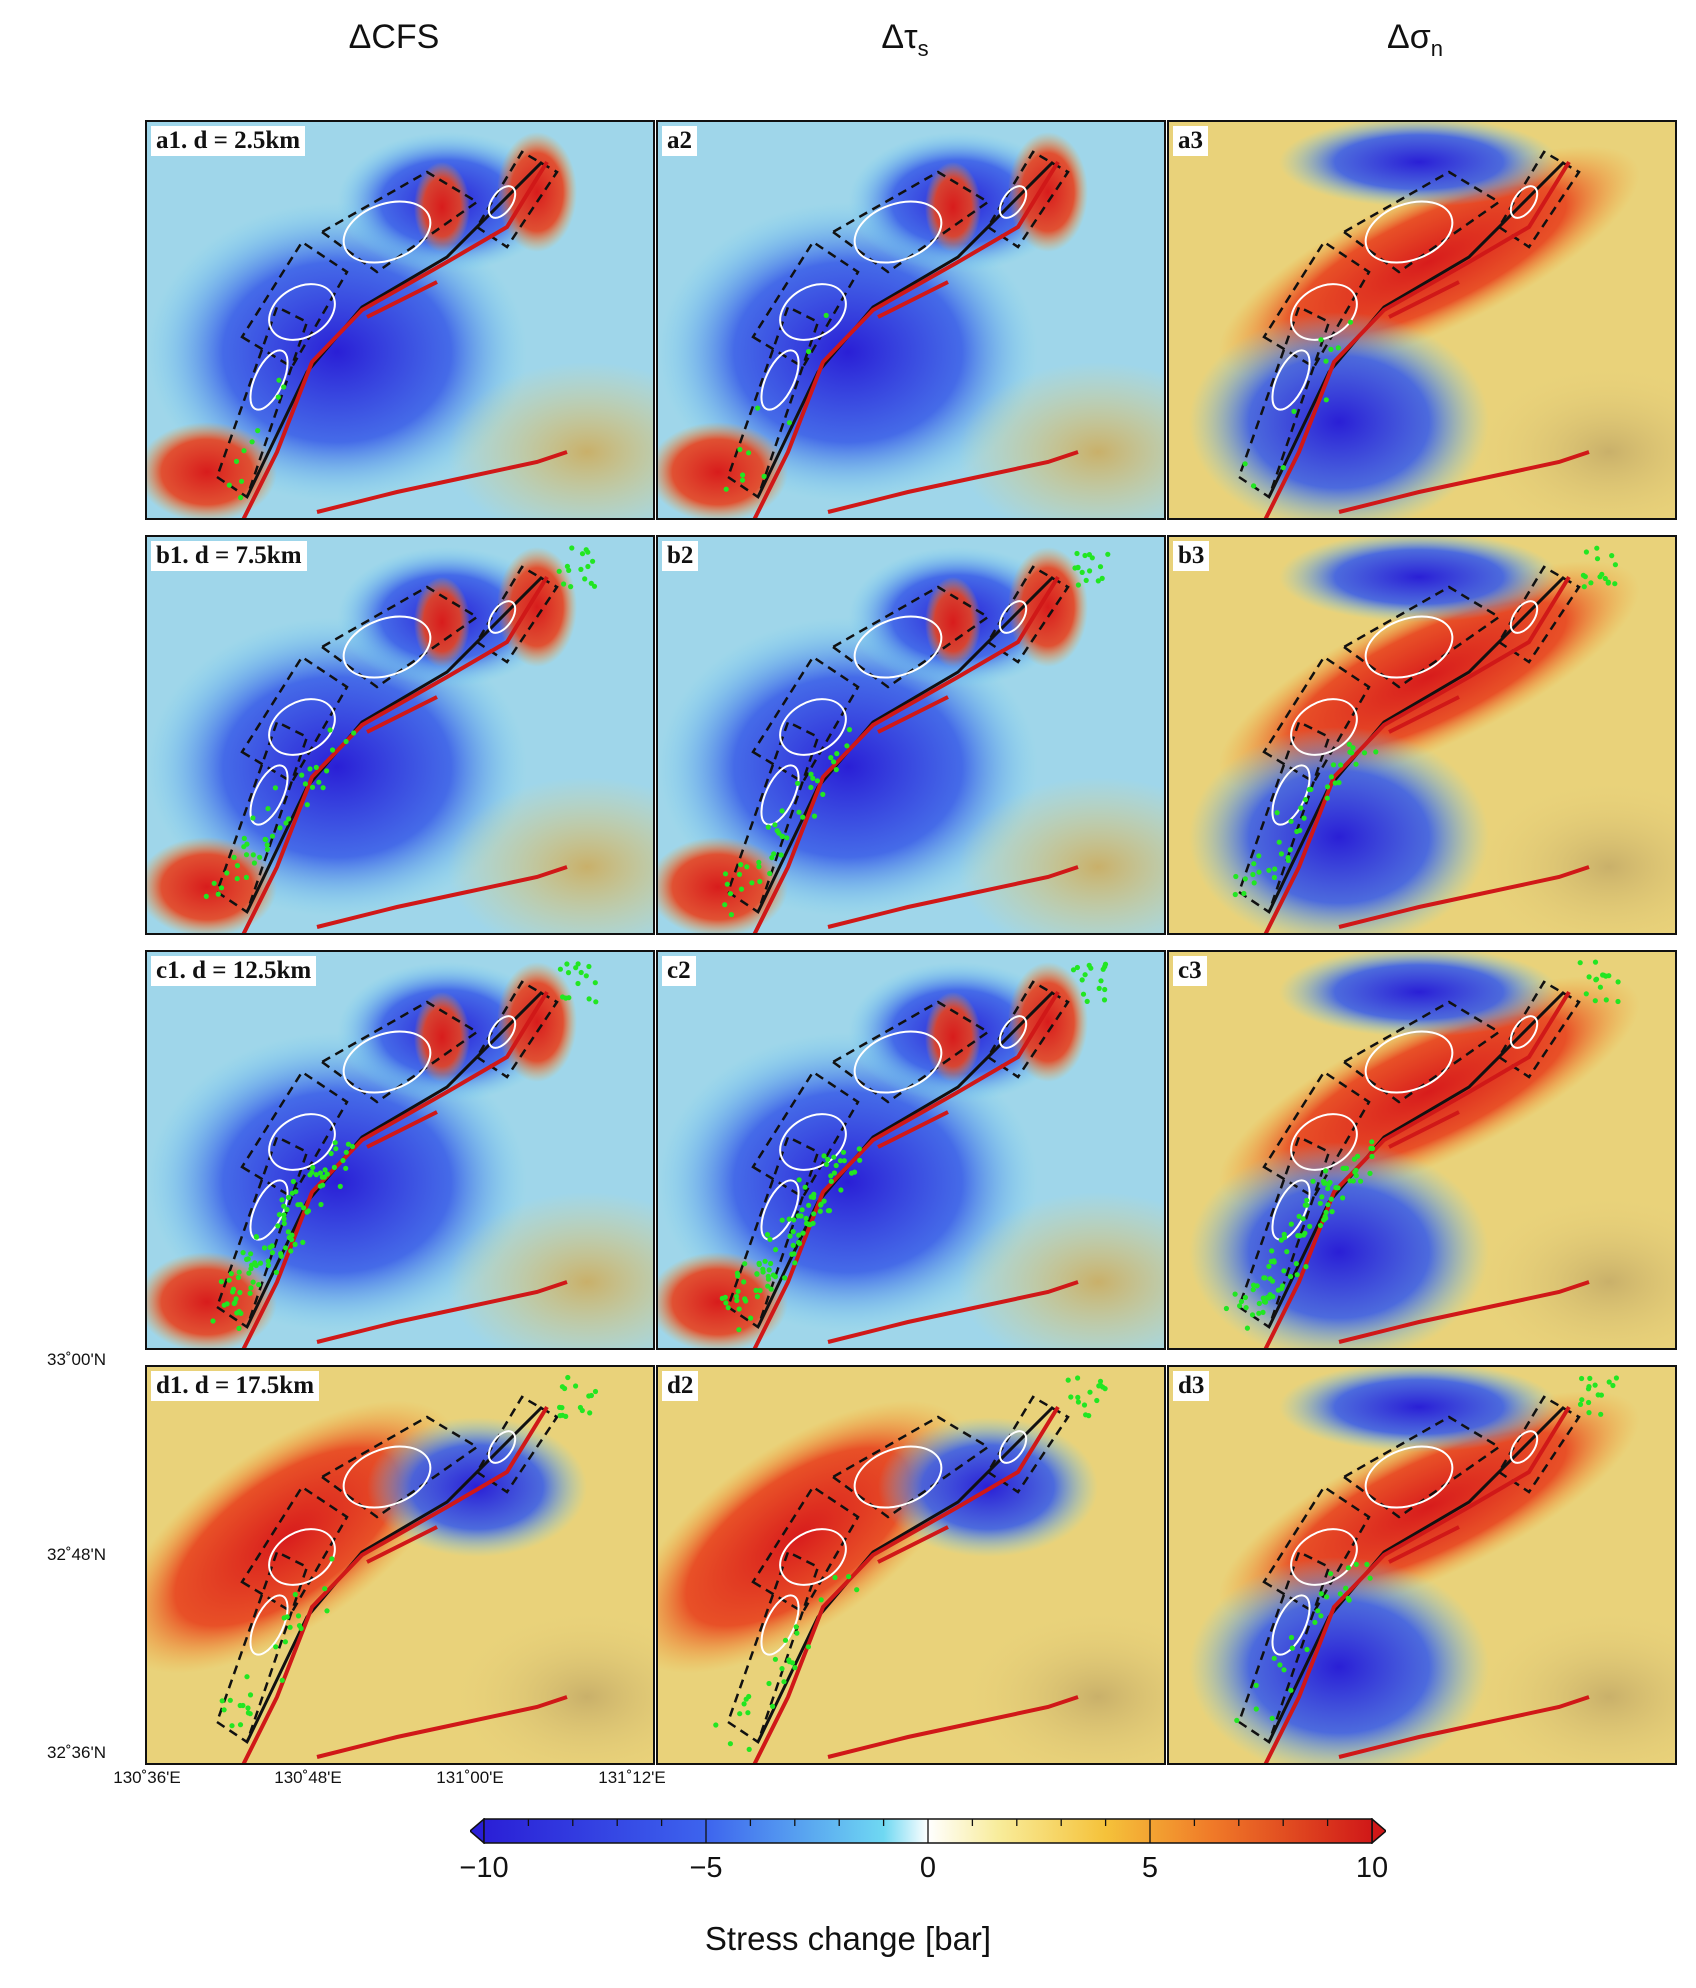 This screenshot has height=1988, width=1696. I want to click on map-panel-a3-normal: a3, so click(1422, 320).